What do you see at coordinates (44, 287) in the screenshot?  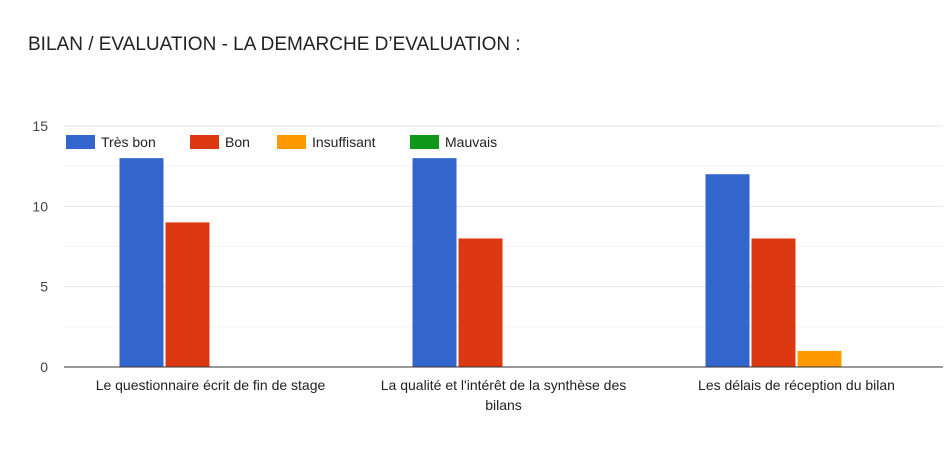 I see `y-tick-label: 5` at bounding box center [44, 287].